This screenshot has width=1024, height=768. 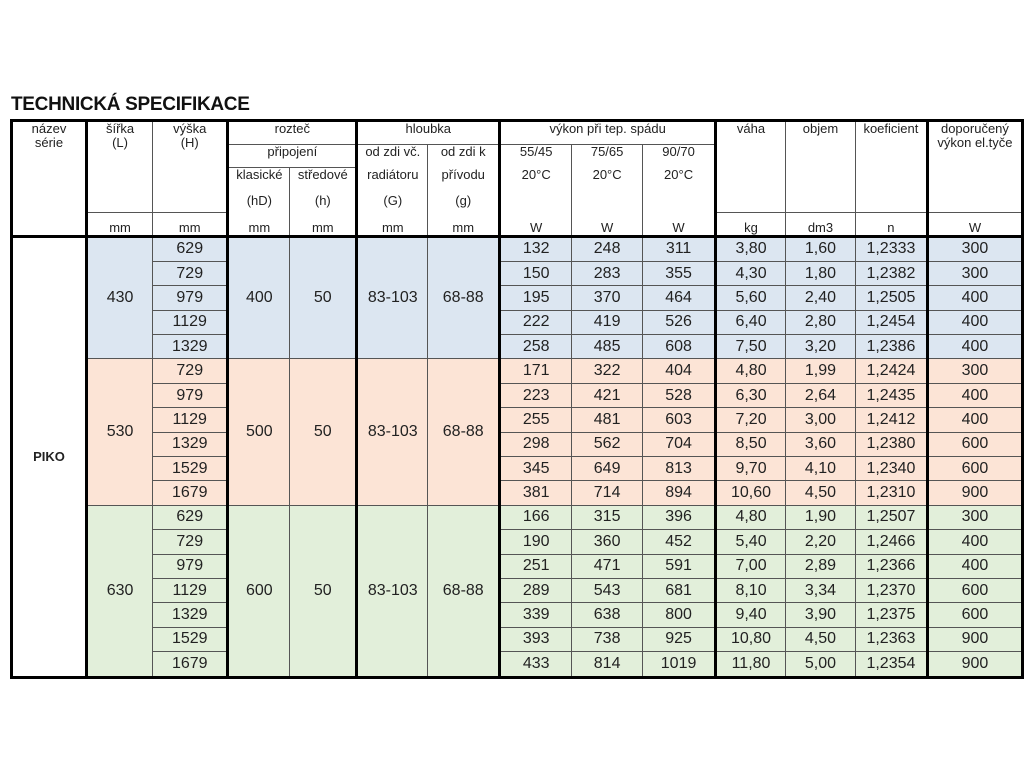 I want to click on header-vaha: váha, so click(x=750, y=166).